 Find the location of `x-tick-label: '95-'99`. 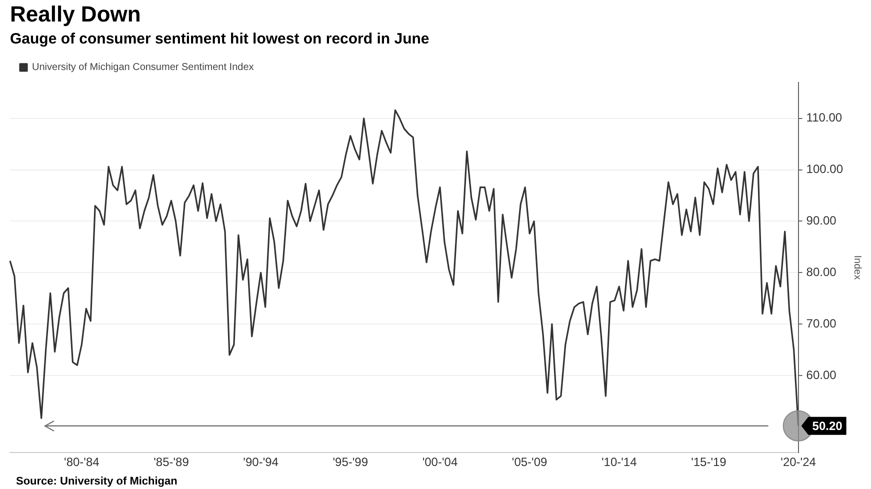

x-tick-label: '95-'99 is located at coordinates (350, 462).